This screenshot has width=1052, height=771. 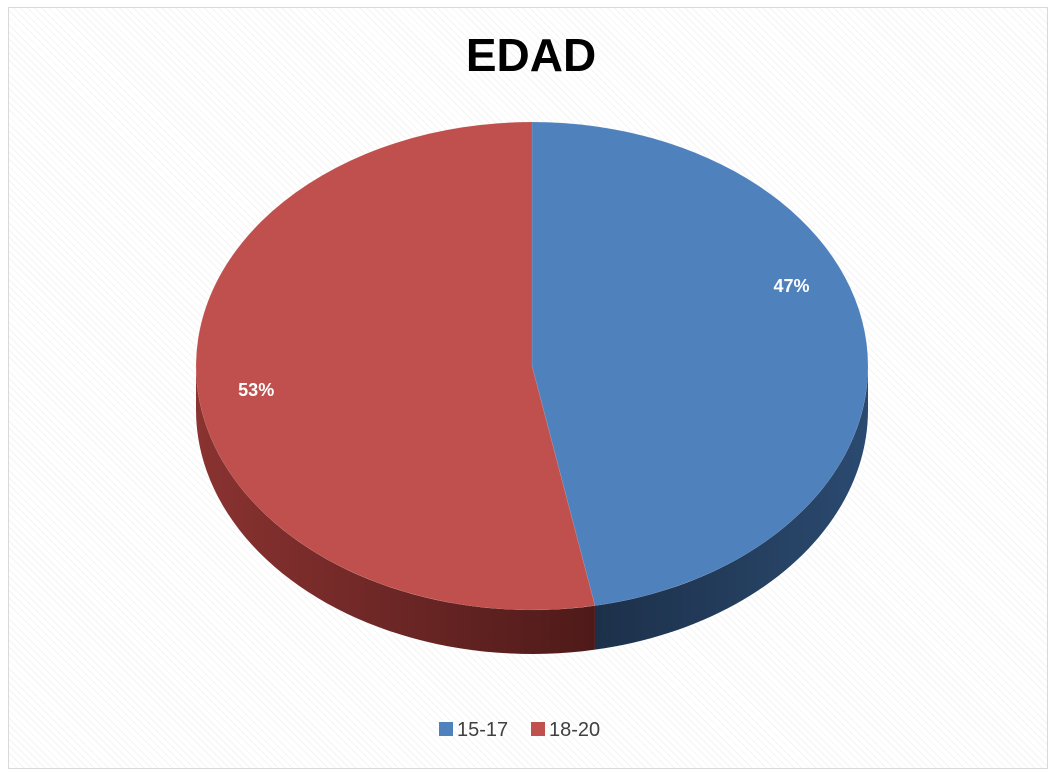 I want to click on legend-item-15-17: 15-17, so click(x=473, y=730).